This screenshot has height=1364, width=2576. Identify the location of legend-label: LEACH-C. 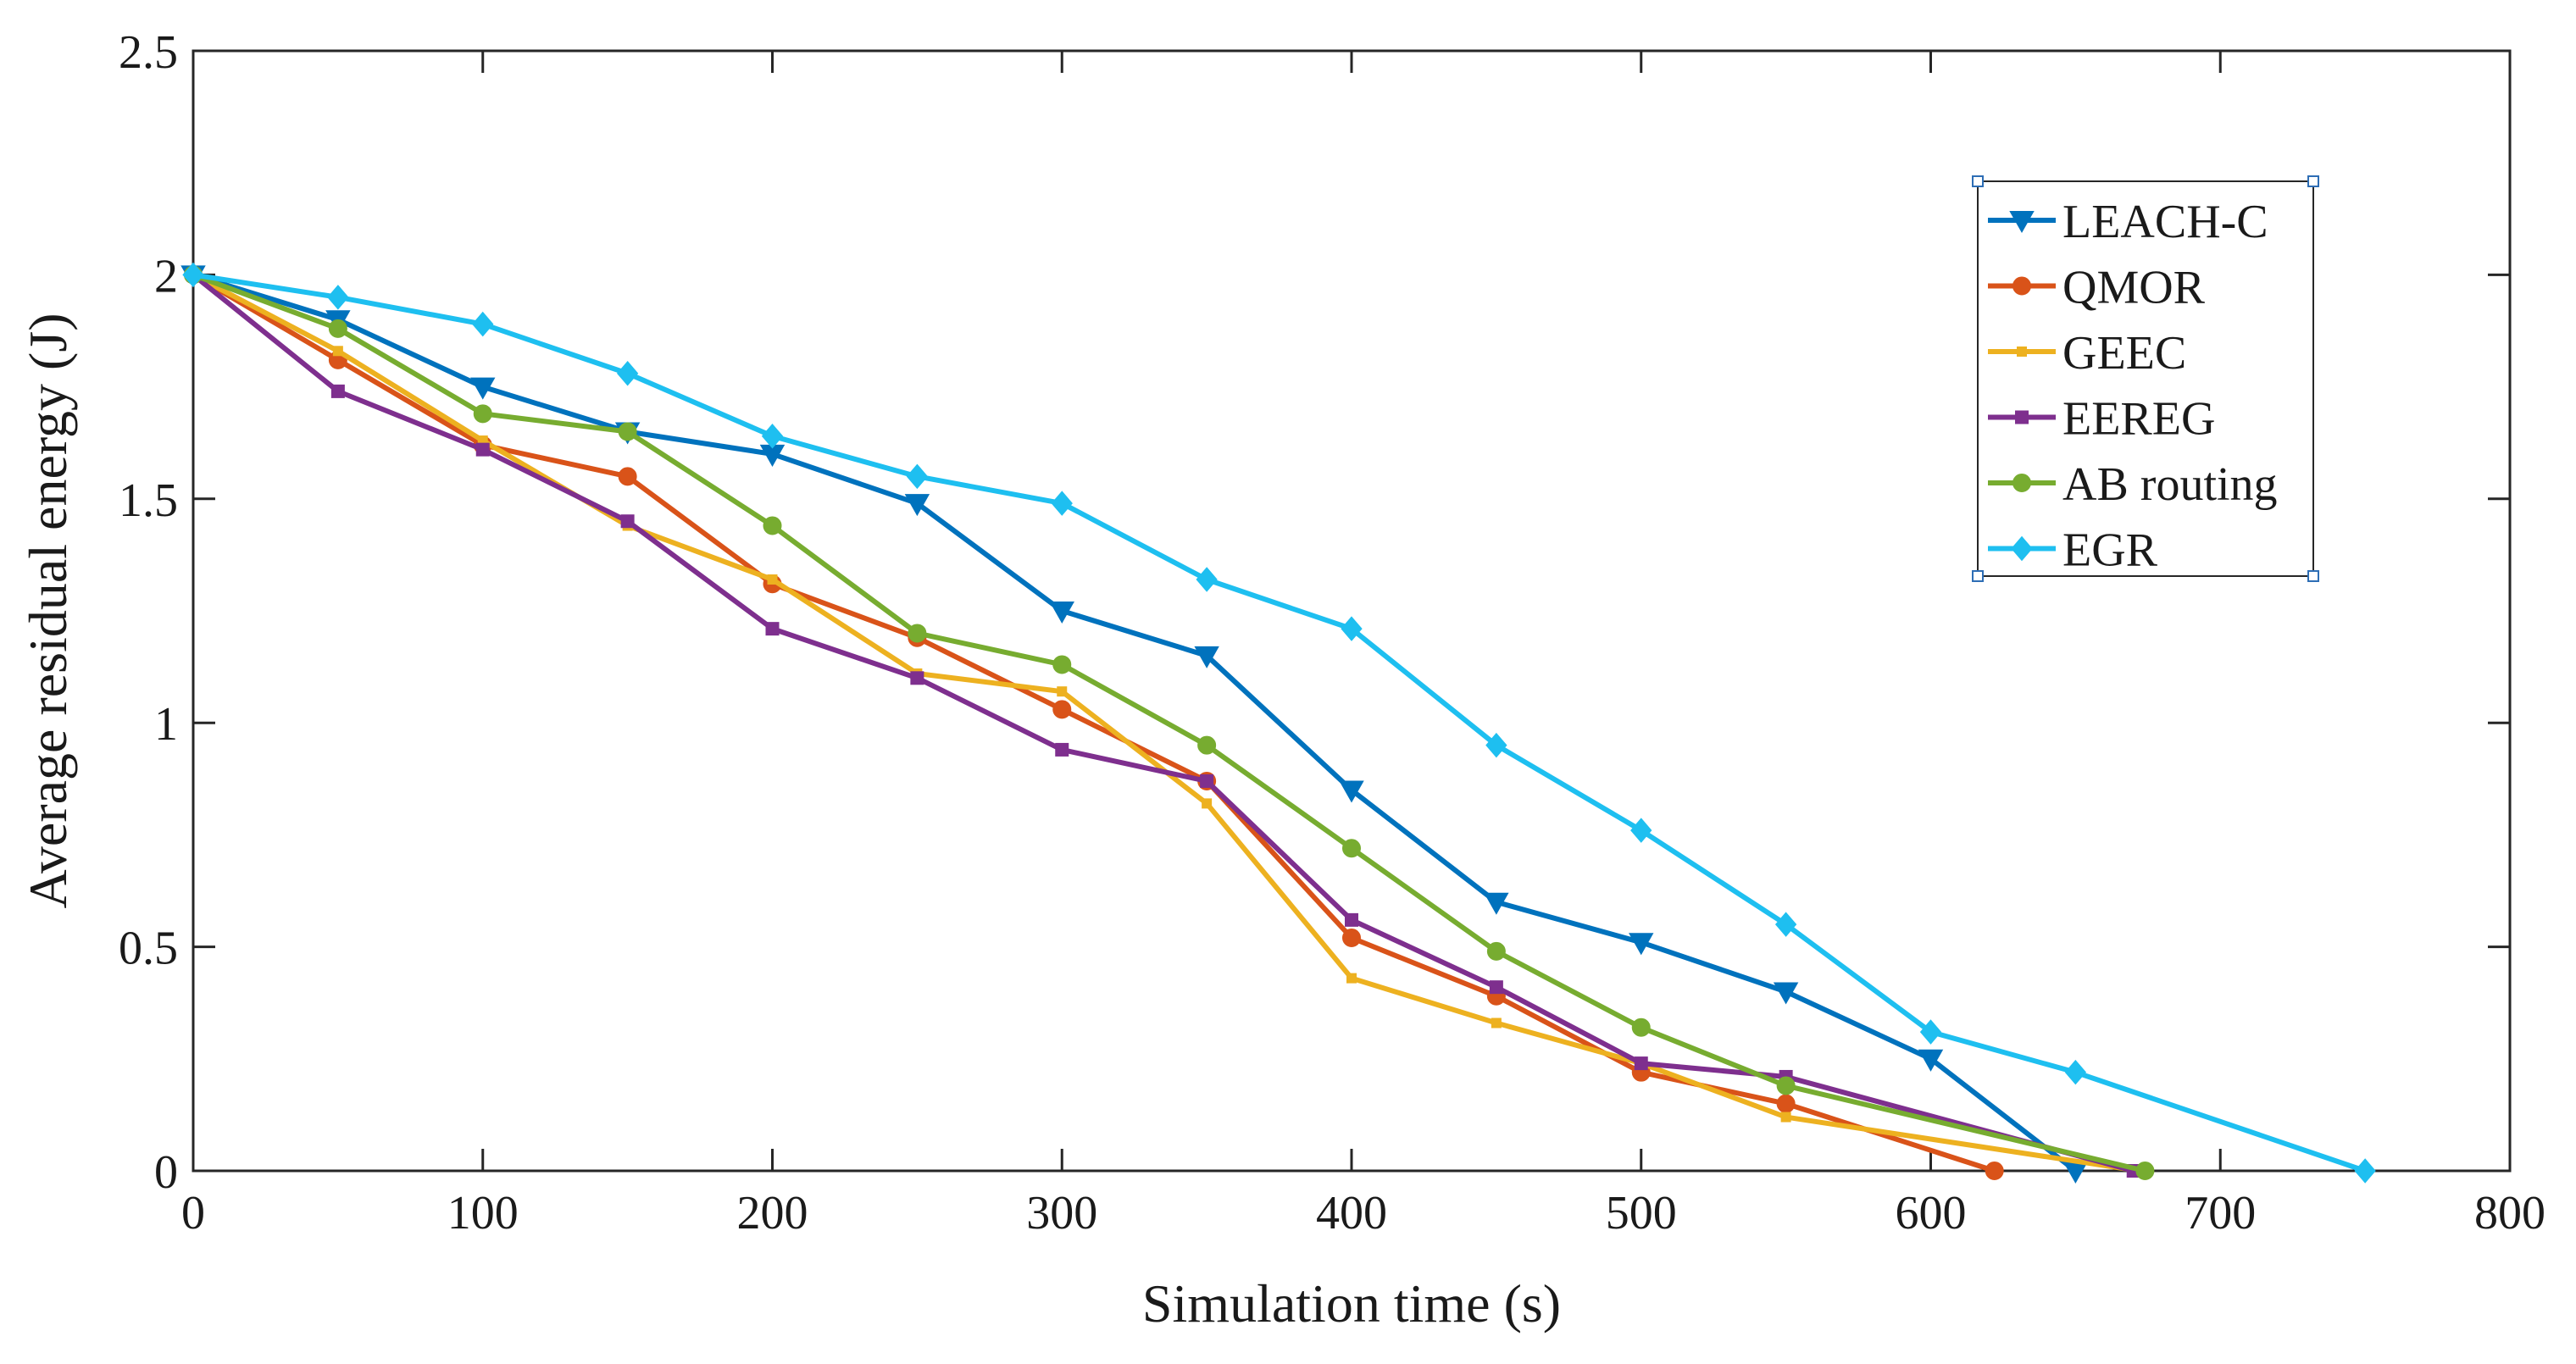
(2165, 222).